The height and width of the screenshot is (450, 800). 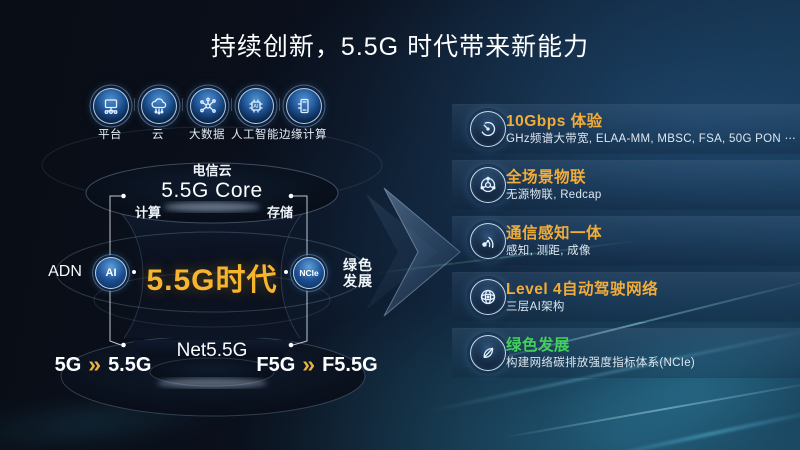 I want to click on iot-globe-icon, so click(x=488, y=185).